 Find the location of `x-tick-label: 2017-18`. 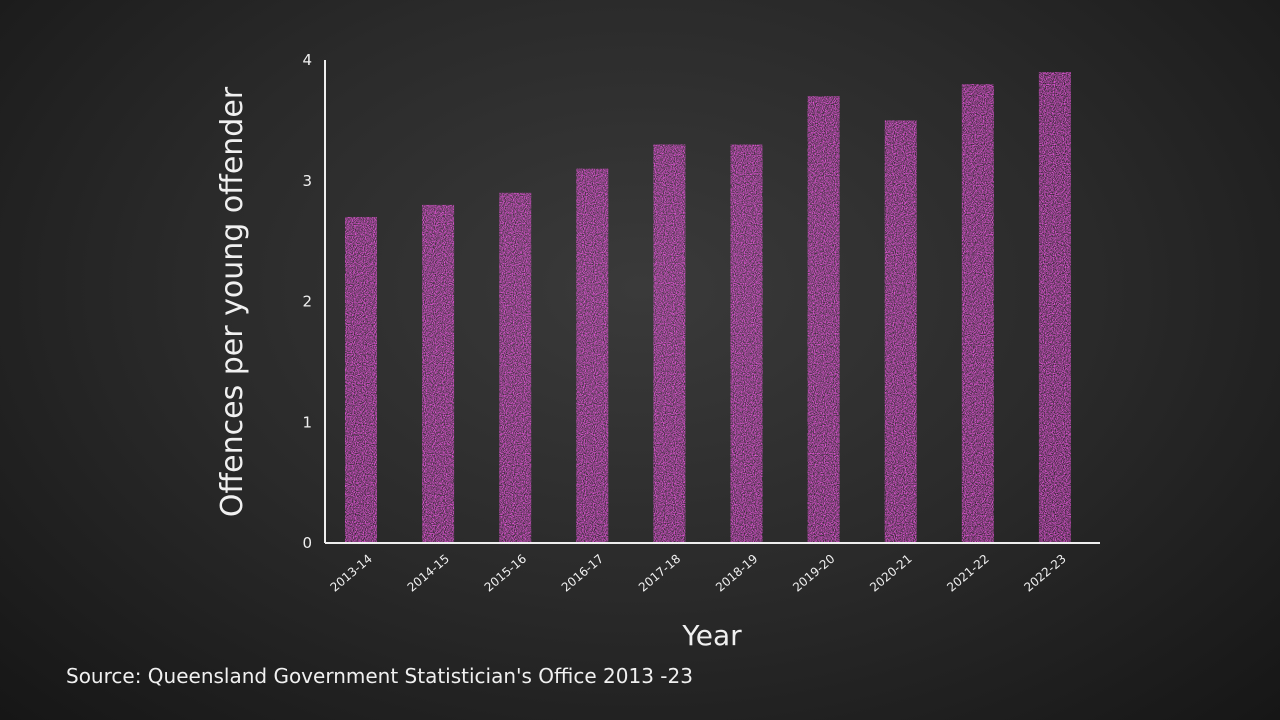

x-tick-label: 2017-18 is located at coordinates (659, 573).